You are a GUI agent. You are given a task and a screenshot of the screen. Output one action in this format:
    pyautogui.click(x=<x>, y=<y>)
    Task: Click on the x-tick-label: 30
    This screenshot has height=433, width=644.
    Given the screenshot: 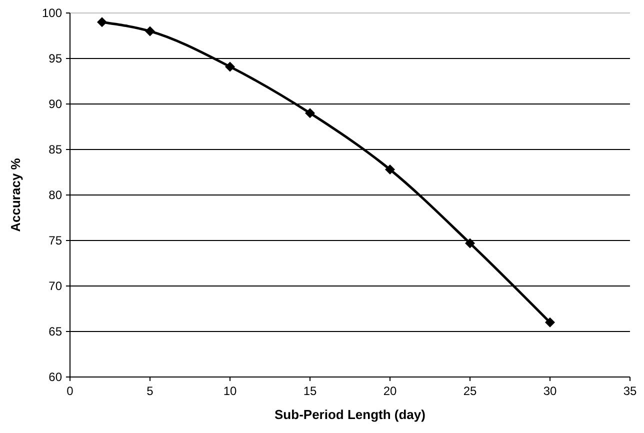 What is the action you would take?
    pyautogui.click(x=550, y=391)
    